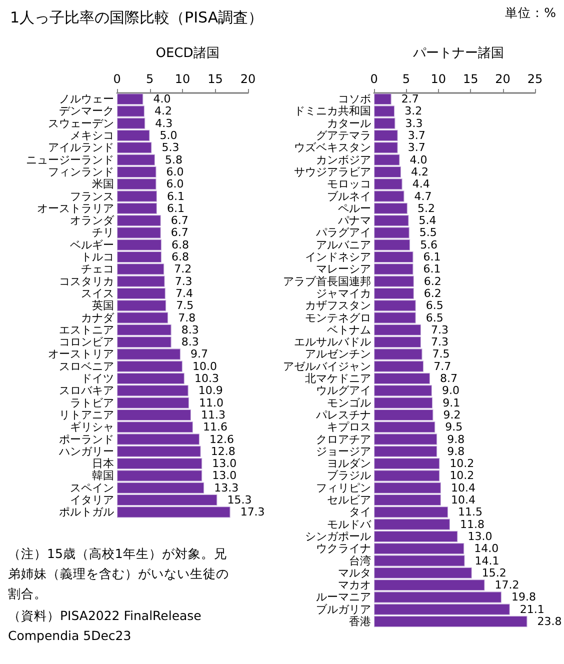 The image size is (564, 664). I want to click on data-label: 11.6, so click(215, 427).